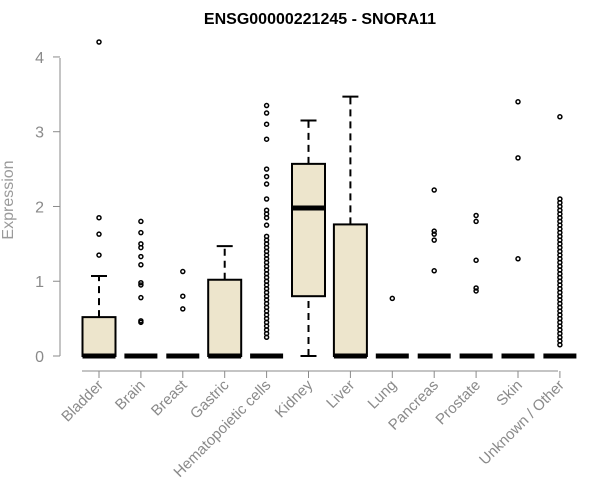 Image resolution: width=600 pixels, height=500 pixels. I want to click on x-tick-label: Breast, so click(169, 397).